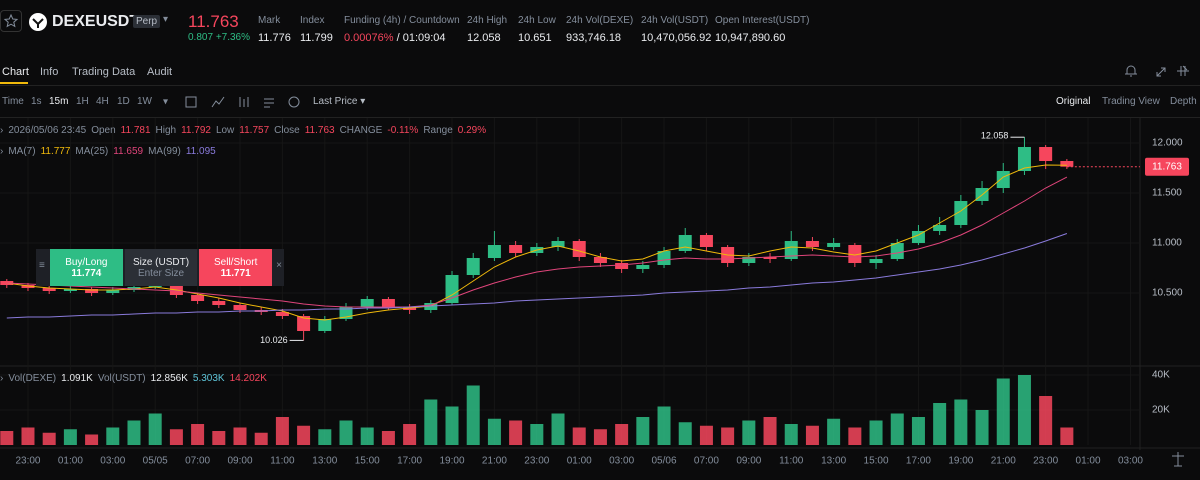 The height and width of the screenshot is (480, 1200). Describe the element at coordinates (77, 378) in the screenshot. I see `vol-value: 1.091K` at that location.